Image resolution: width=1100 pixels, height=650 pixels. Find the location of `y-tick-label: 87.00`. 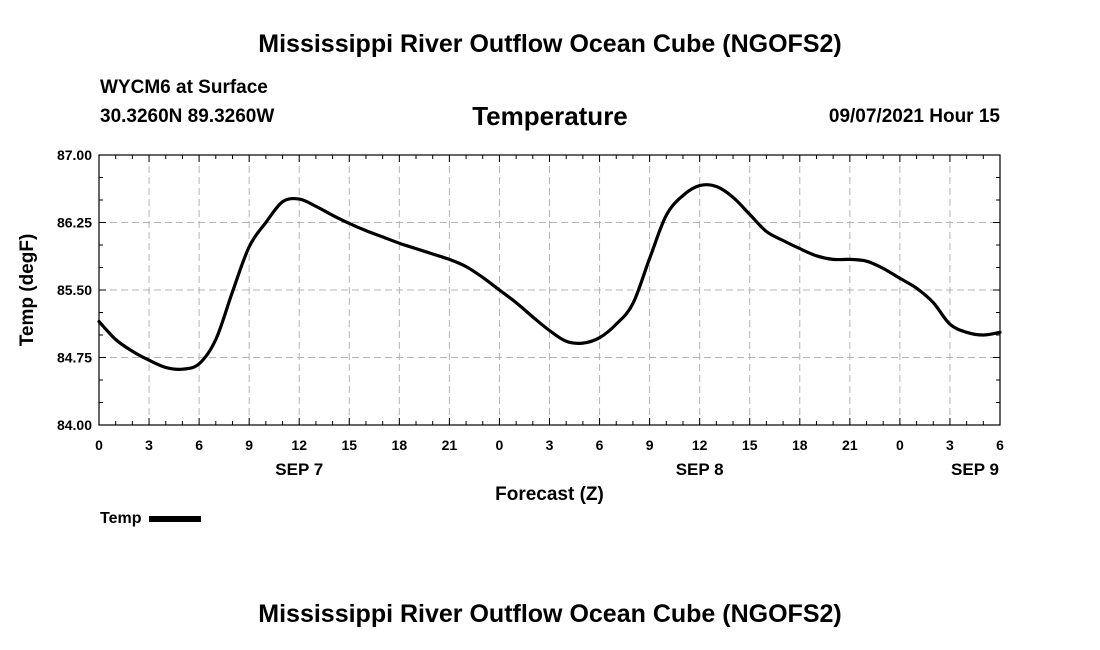

y-tick-label: 87.00 is located at coordinates (74, 155).